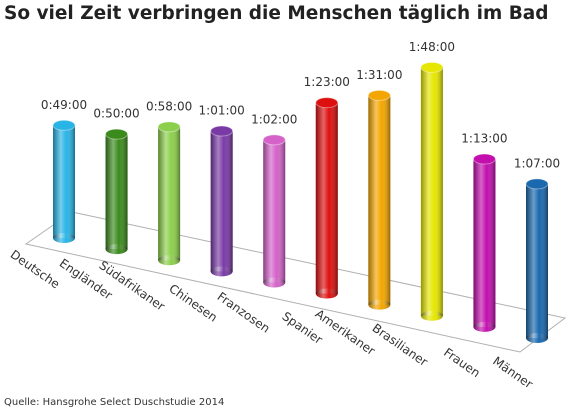 The height and width of the screenshot is (411, 569). I want to click on value-label: 1:02:00, so click(274, 119).